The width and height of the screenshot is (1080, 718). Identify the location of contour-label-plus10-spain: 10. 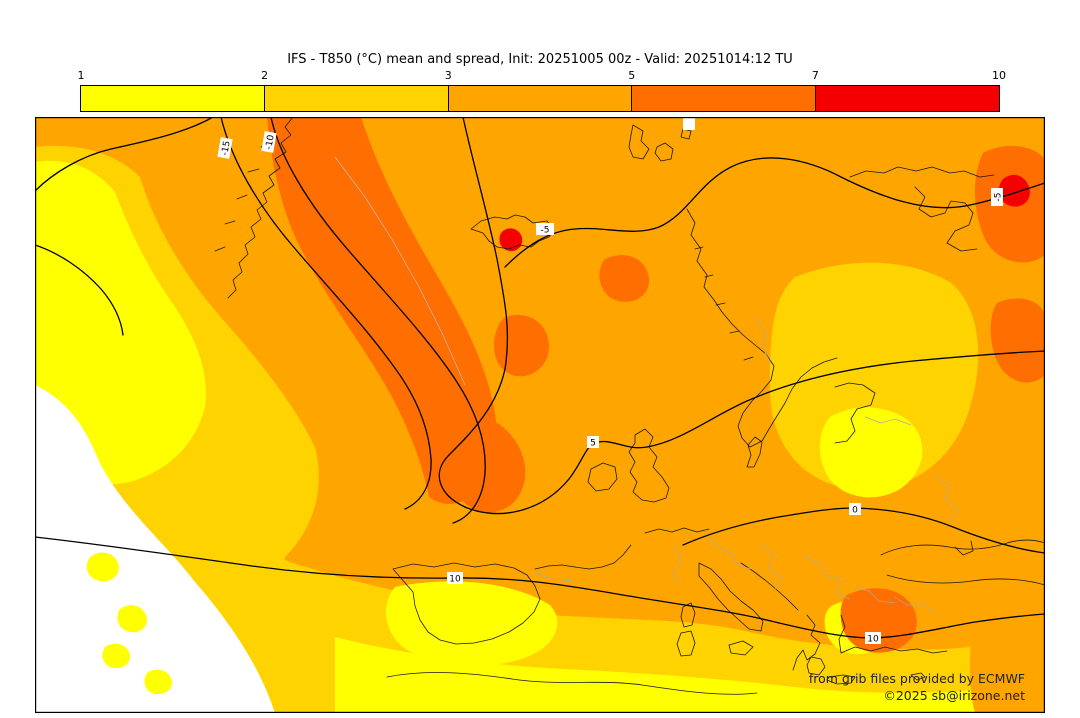
(455, 578).